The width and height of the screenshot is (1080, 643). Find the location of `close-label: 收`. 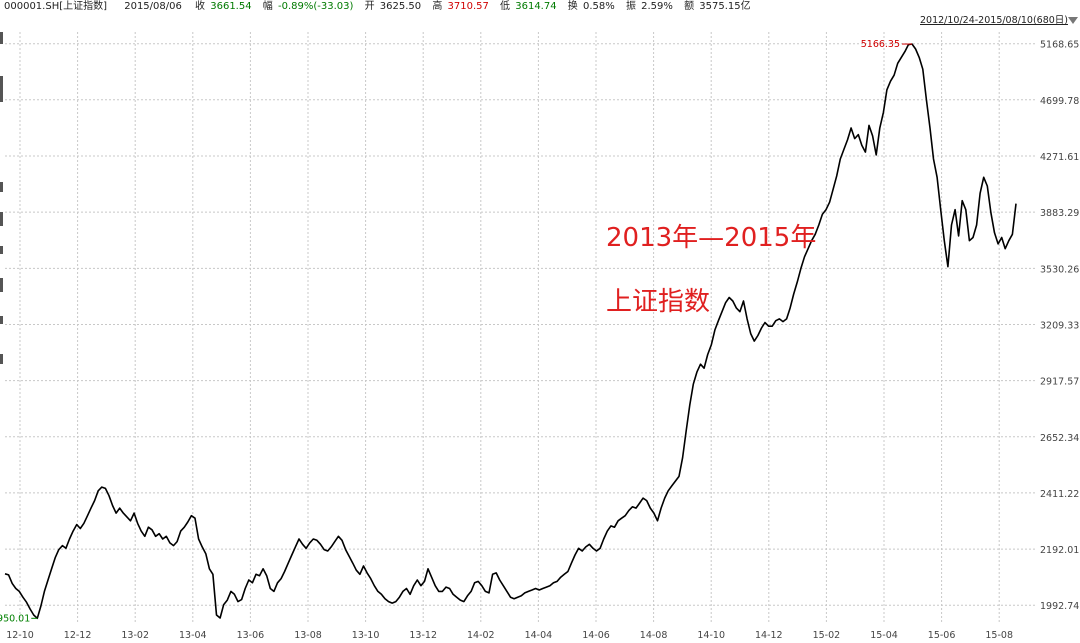

close-label: 收 is located at coordinates (200, 6).